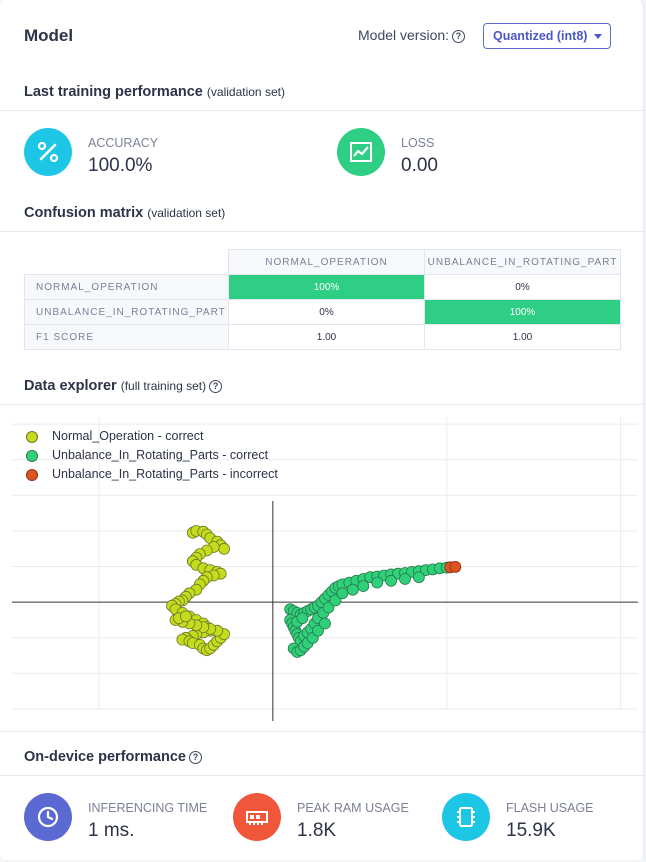 This screenshot has height=862, width=646. I want to click on peak-ram-value: 1.8K, so click(317, 830).